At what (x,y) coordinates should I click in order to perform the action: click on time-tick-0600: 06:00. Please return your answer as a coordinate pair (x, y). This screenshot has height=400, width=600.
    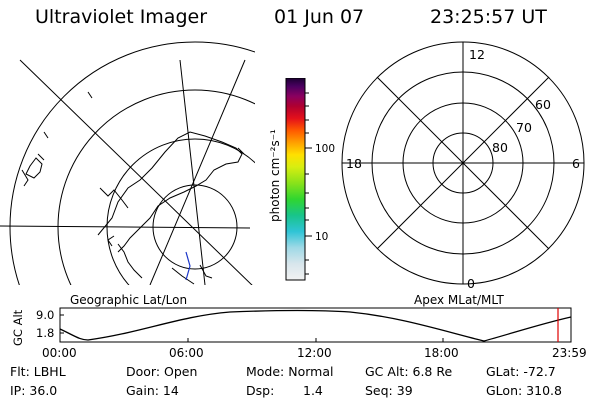
    Looking at the image, I should click on (186, 353).